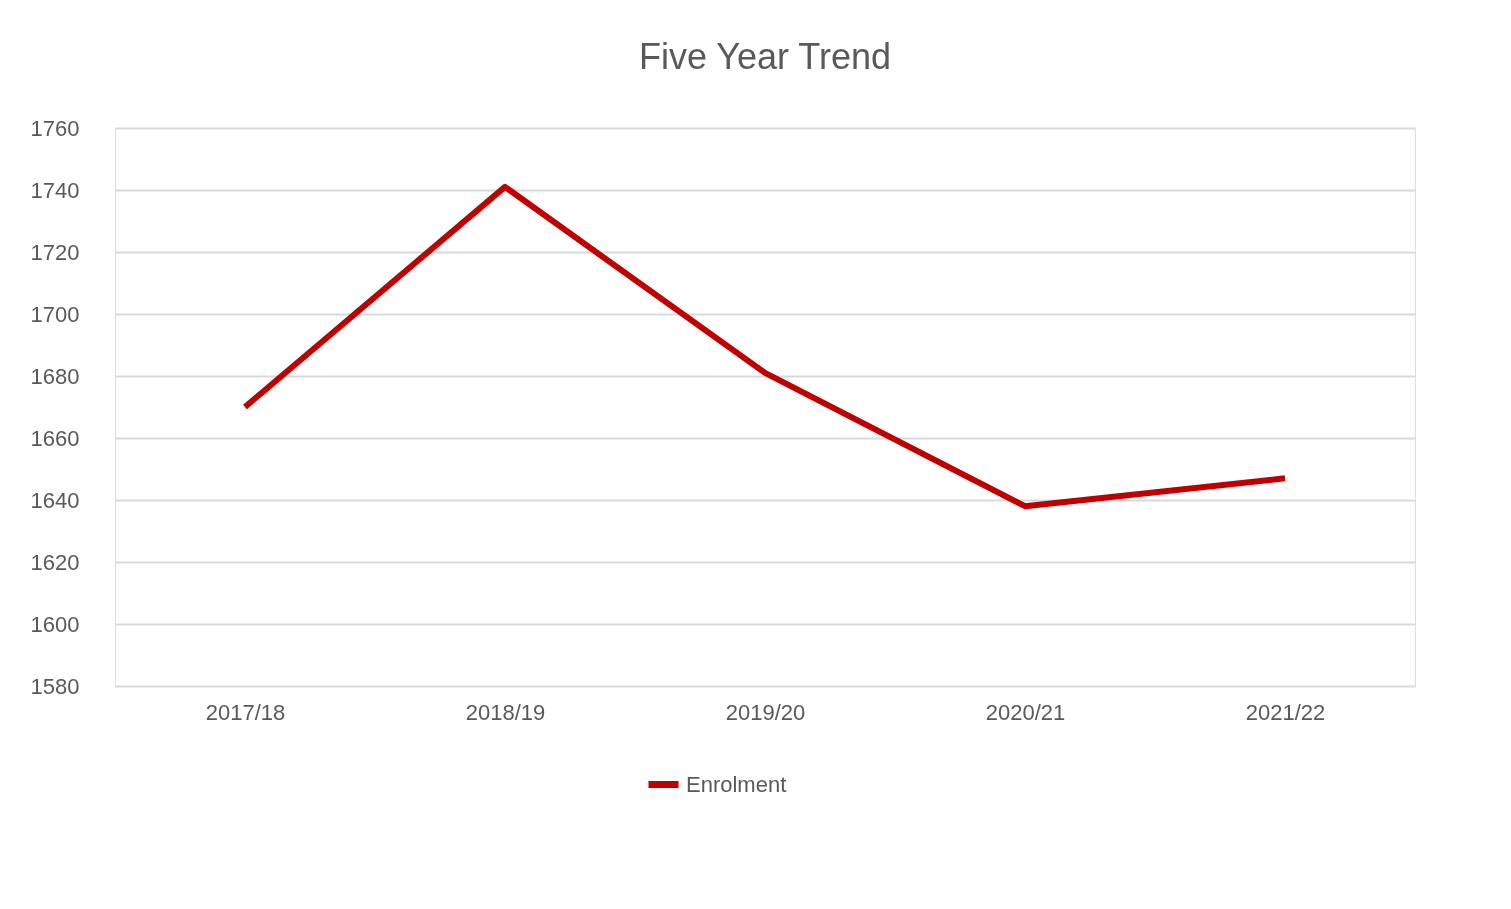  I want to click on x-tick-label: 2020/21, so click(1025, 712).